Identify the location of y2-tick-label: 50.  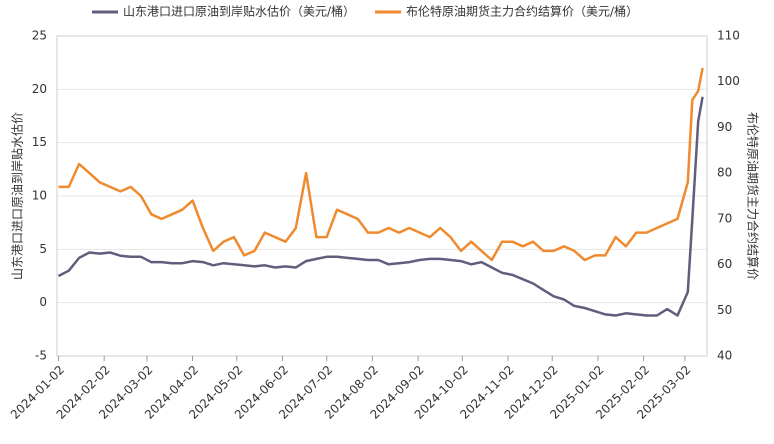
(724, 310).